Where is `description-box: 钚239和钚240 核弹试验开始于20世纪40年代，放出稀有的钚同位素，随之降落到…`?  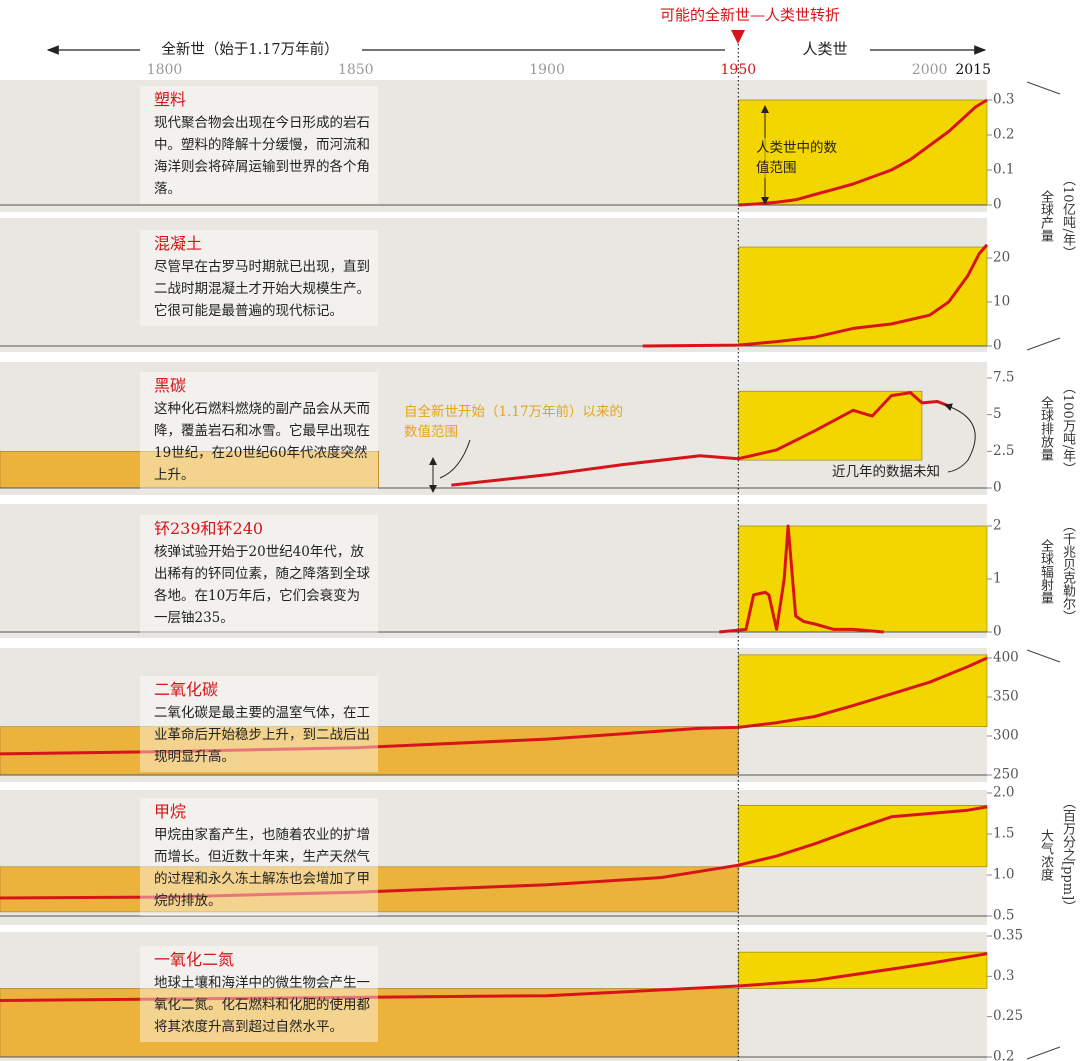 description-box: 钚239和钚240 核弹试验开始于20世纪40年代，放出稀有的钚同位素，随之降落到… is located at coordinates (259, 574).